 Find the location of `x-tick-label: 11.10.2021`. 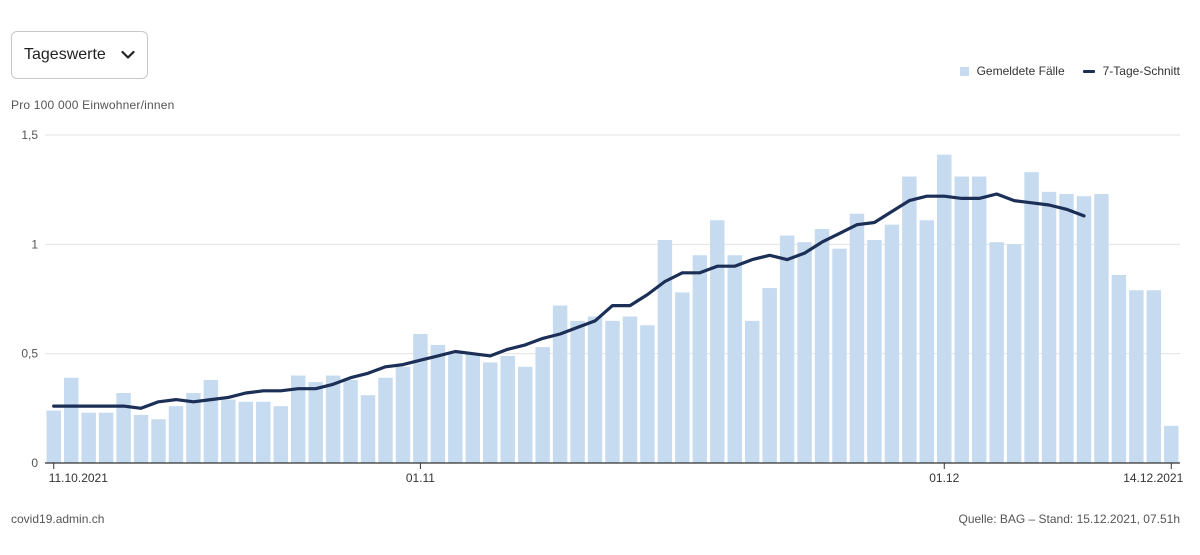

x-tick-label: 11.10.2021 is located at coordinates (78, 478).